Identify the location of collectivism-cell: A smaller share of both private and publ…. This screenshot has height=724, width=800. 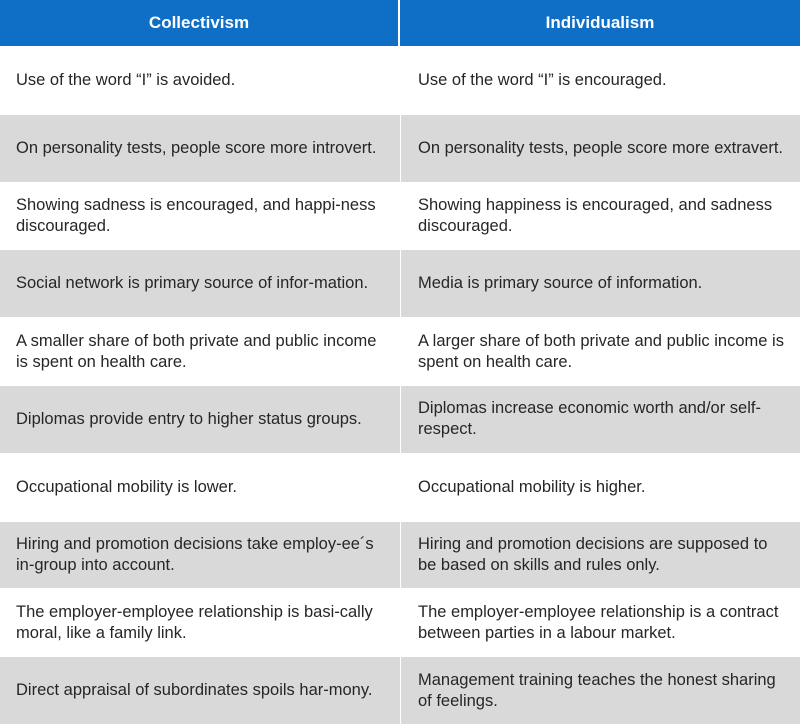
(196, 351).